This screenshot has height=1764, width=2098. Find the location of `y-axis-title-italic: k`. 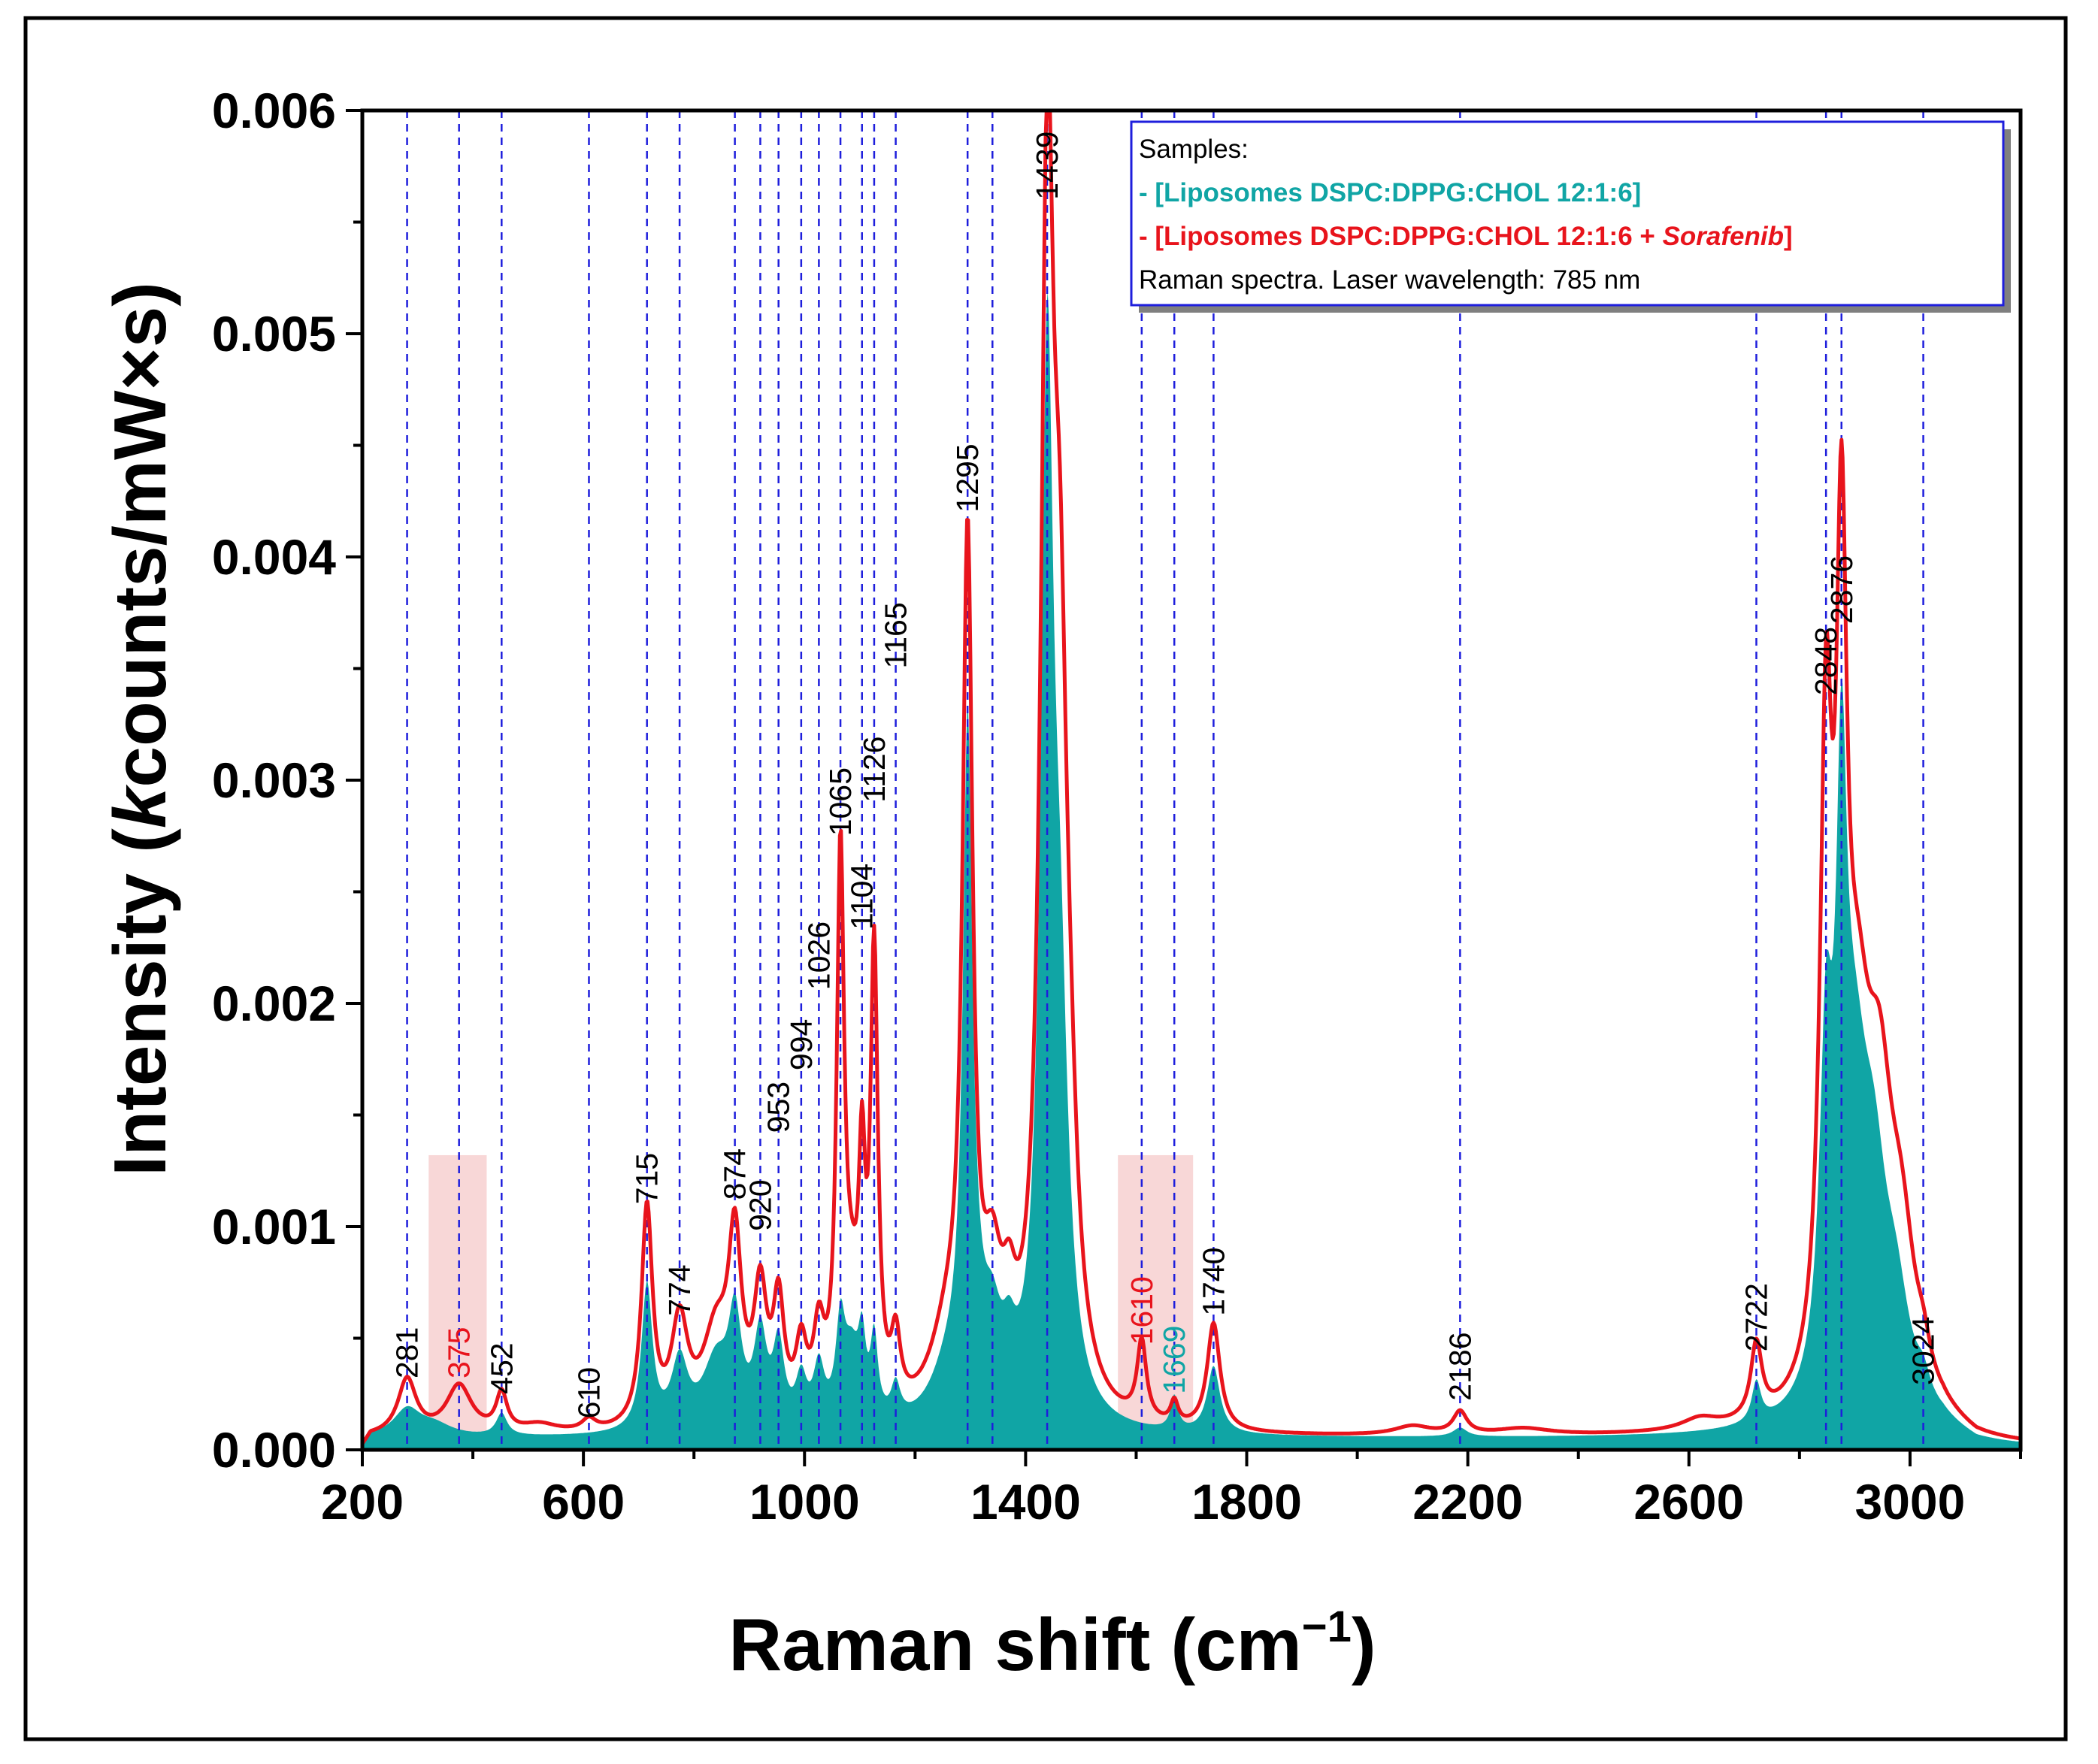

y-axis-title-italic: k is located at coordinates (139, 806).